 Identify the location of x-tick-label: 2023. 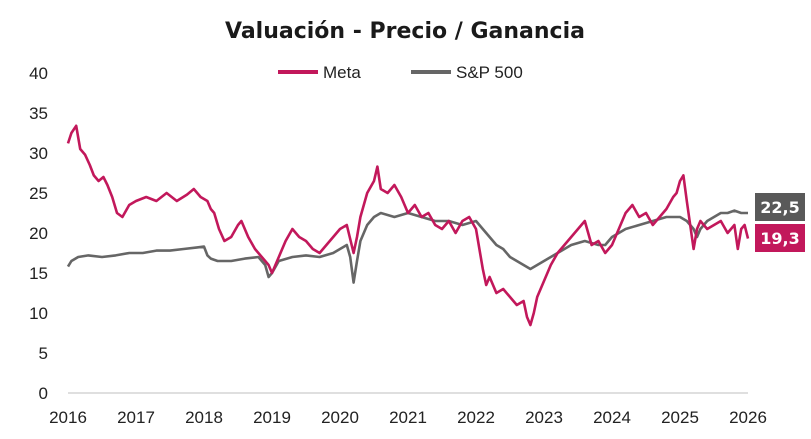
(544, 417).